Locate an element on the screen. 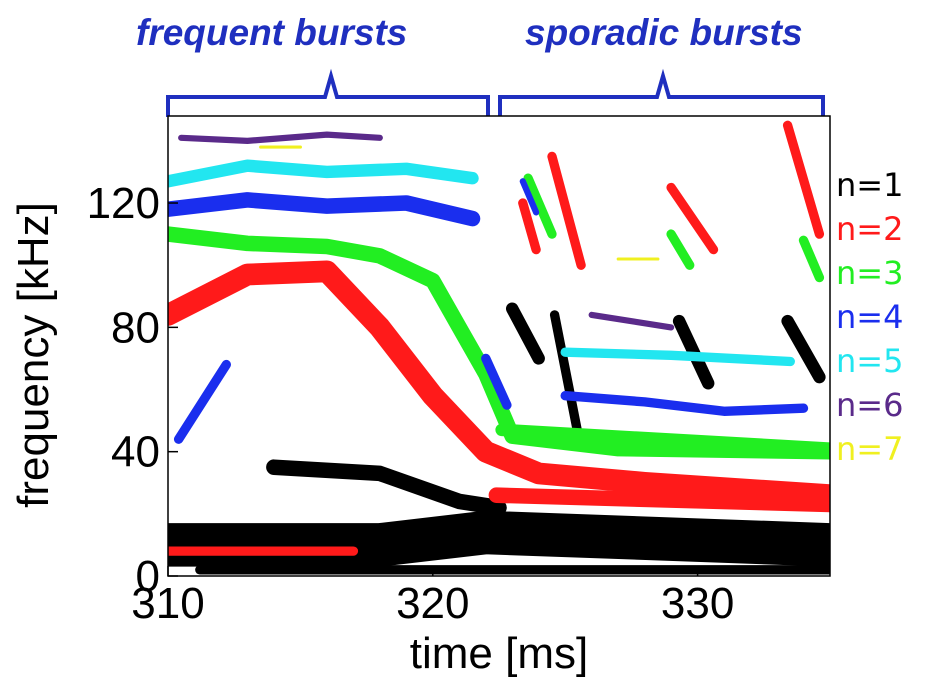 The image size is (929, 680). brace-frequent-bursts is located at coordinates (328, 92).